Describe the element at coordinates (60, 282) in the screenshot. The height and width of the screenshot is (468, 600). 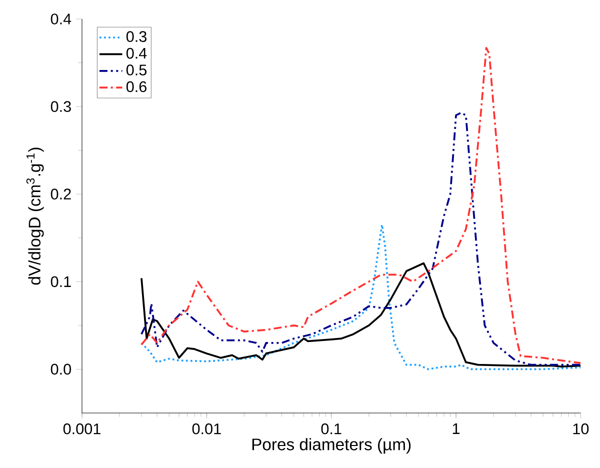
I see `y-tick-label: 0.1` at that location.